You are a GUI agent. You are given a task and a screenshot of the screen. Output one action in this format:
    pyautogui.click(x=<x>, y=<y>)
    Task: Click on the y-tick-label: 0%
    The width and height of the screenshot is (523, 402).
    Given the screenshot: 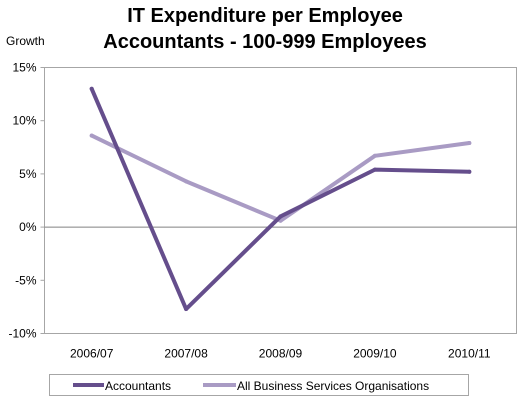 What is the action you would take?
    pyautogui.click(x=28, y=227)
    